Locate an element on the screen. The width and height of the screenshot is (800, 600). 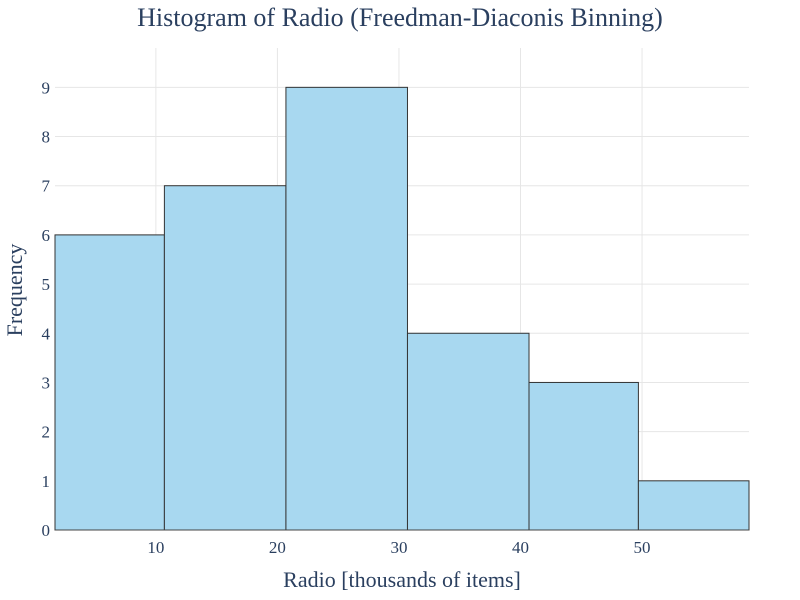
y-tick-label: 5 is located at coordinates (46, 284).